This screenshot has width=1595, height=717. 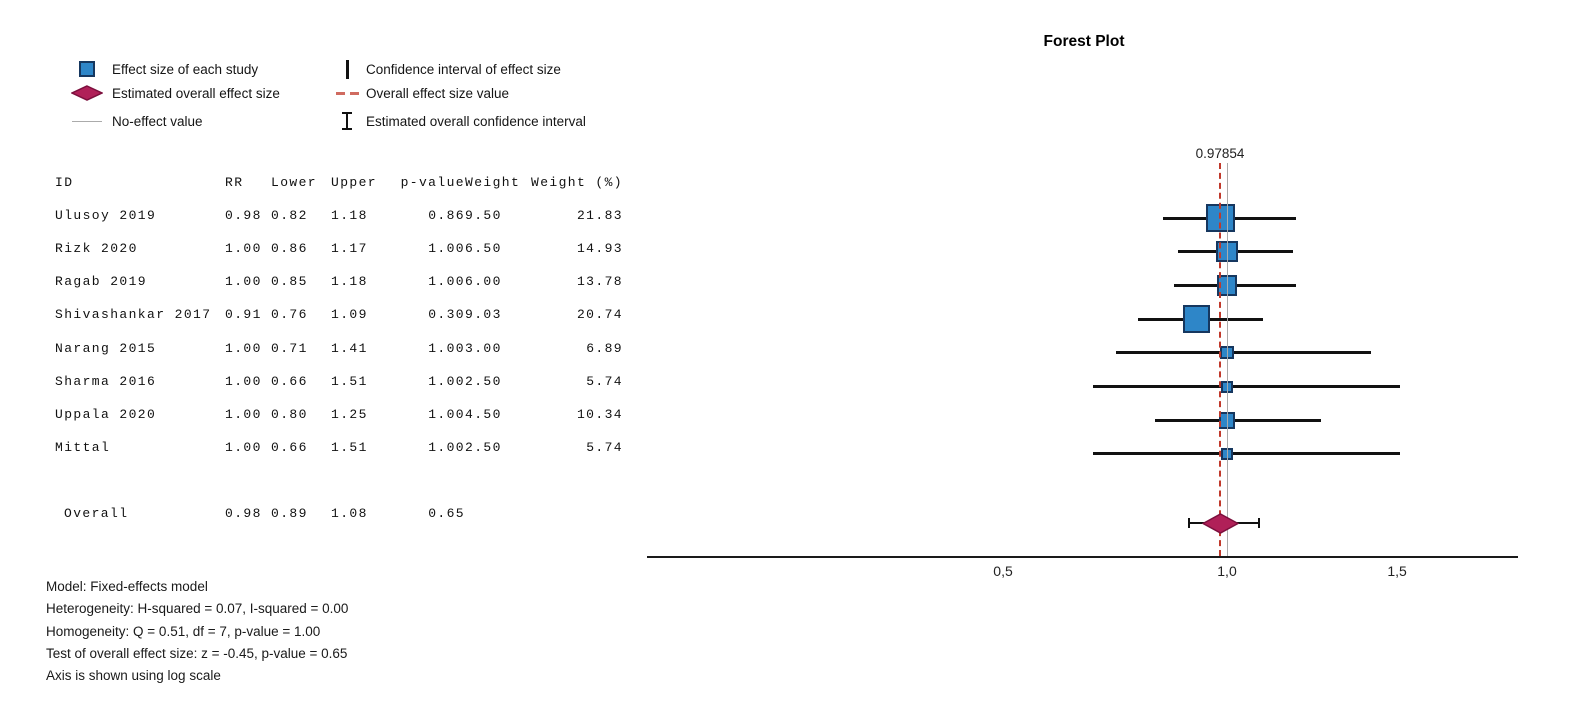 I want to click on table-cell-weight: 6.00, so click(x=483, y=282).